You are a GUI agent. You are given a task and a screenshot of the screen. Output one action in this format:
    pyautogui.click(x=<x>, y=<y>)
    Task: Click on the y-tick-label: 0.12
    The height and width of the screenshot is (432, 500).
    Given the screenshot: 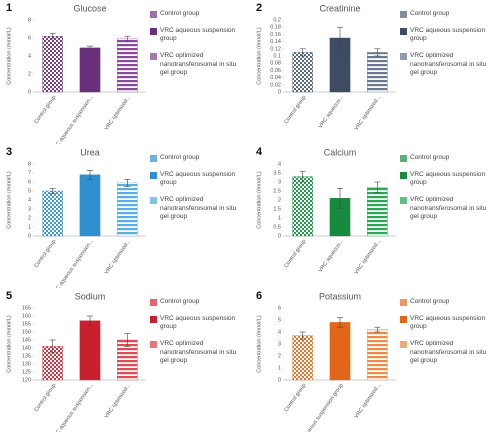 What is the action you would take?
    pyautogui.click(x=275, y=49)
    